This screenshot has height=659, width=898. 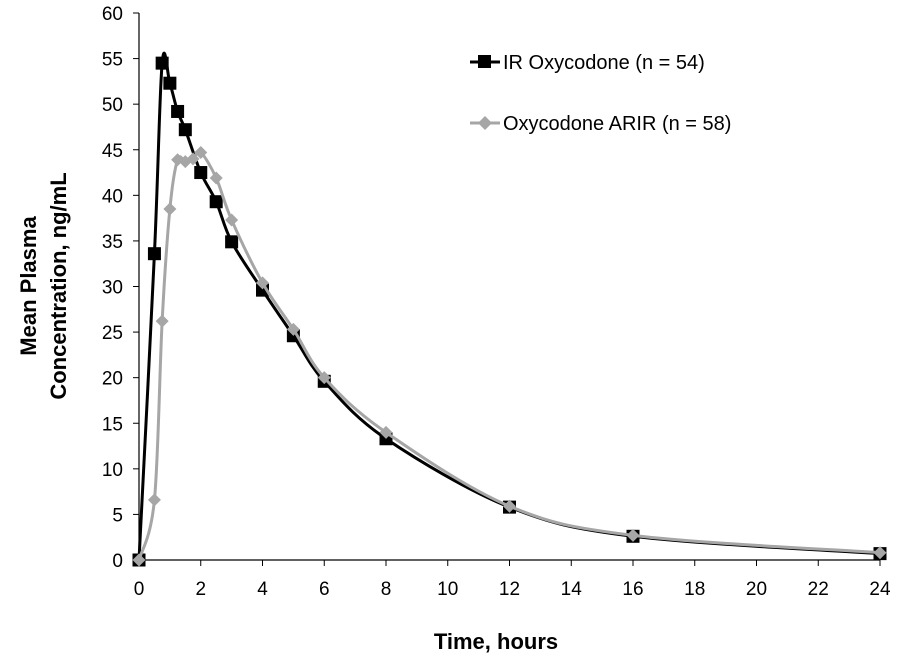 I want to click on x-tick-label: 18, so click(x=694, y=589).